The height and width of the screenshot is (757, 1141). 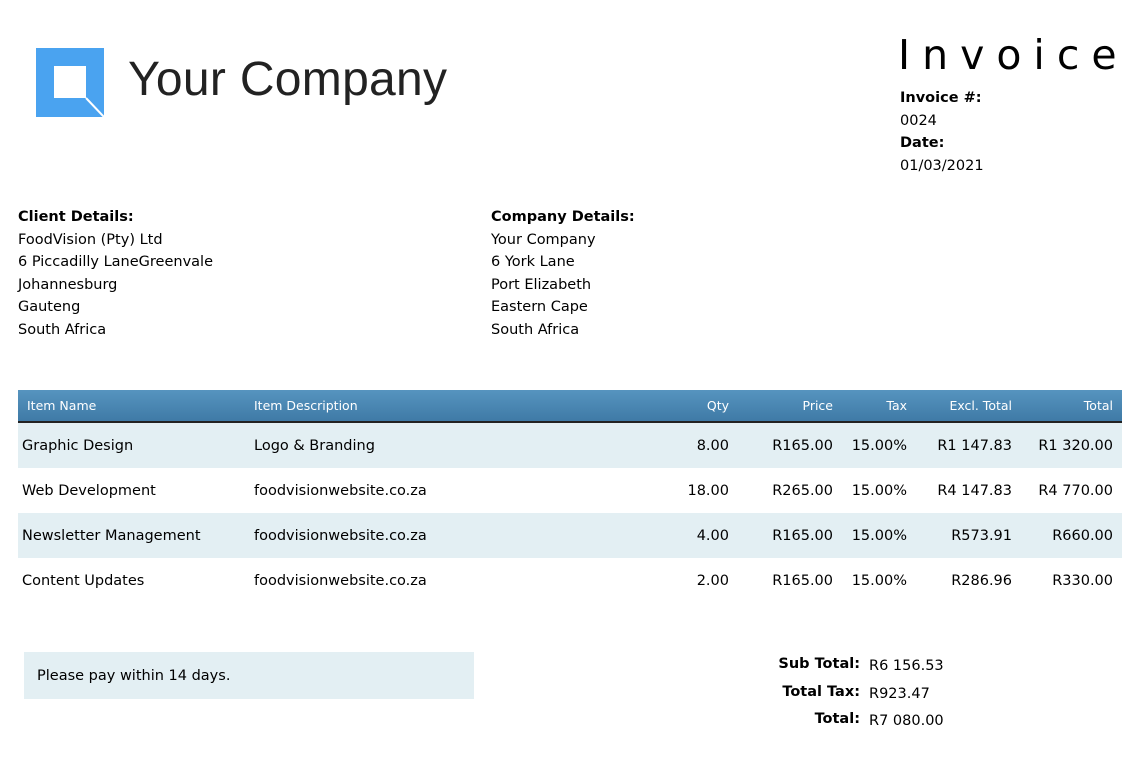 I want to click on client-line: South Africa, so click(x=62, y=329).